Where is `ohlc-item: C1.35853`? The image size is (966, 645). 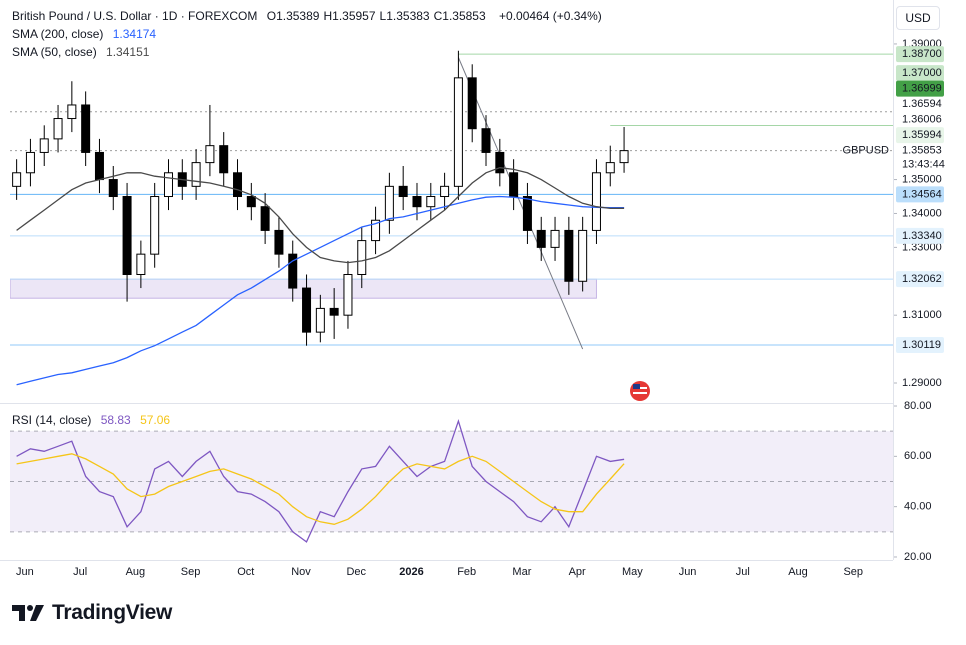 ohlc-item: C1.35853 is located at coordinates (460, 16).